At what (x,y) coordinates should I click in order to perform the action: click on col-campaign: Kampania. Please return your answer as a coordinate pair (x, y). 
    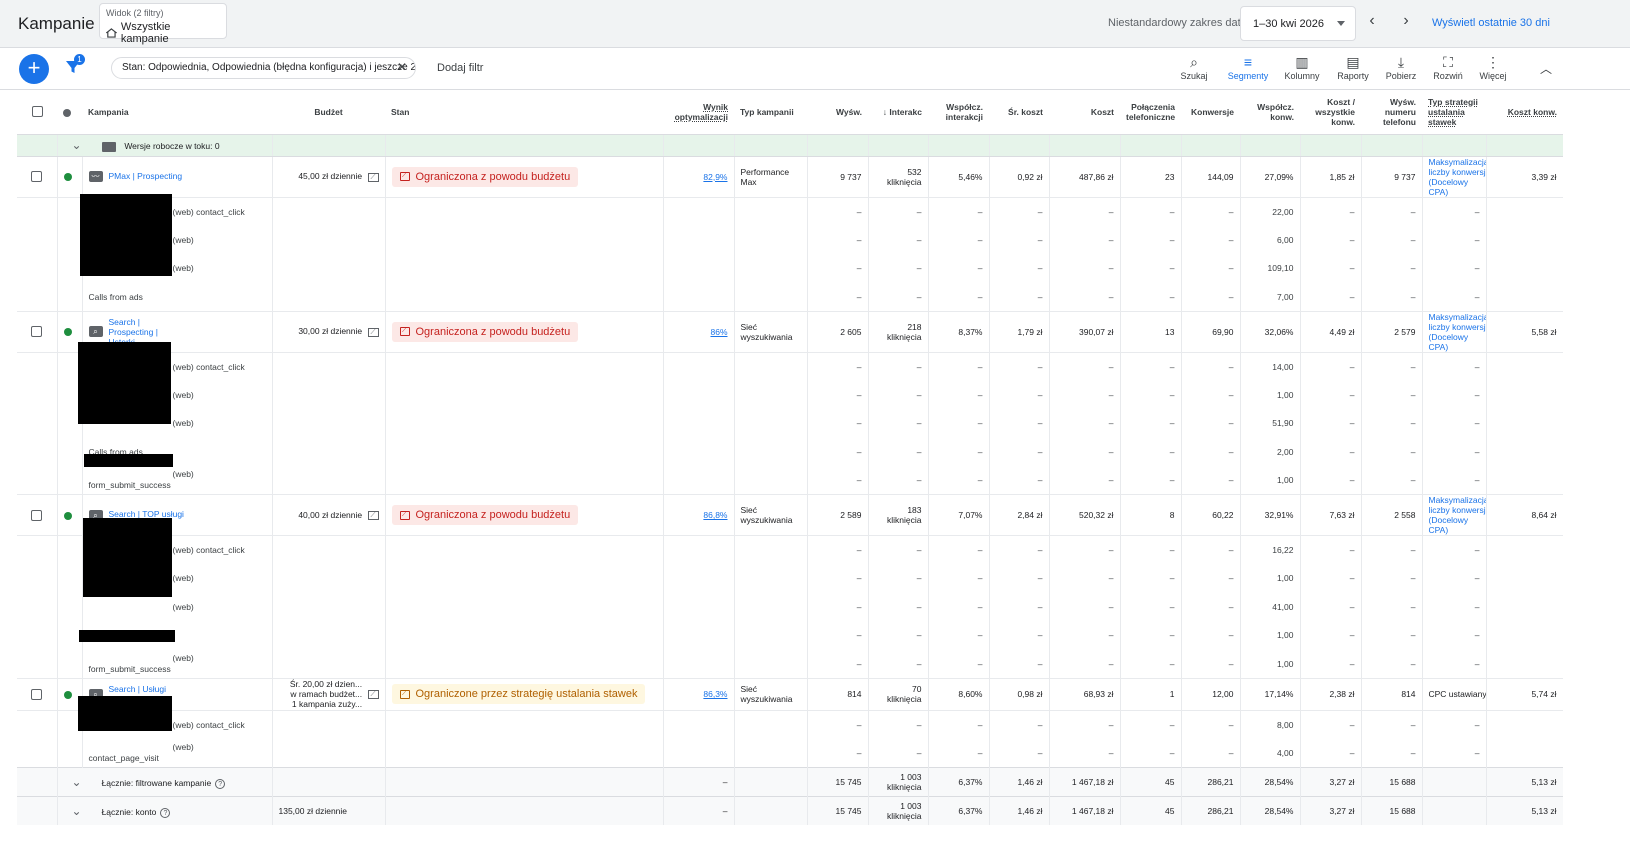
    Looking at the image, I should click on (177, 112).